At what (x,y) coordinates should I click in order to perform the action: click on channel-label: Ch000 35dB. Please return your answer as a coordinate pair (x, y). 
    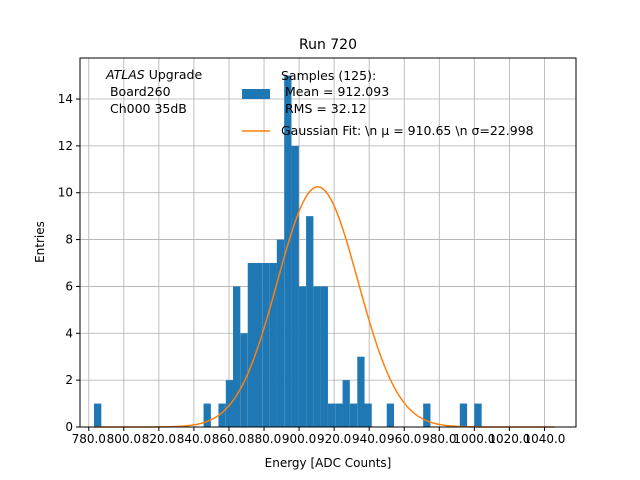
    Looking at the image, I should click on (146, 108).